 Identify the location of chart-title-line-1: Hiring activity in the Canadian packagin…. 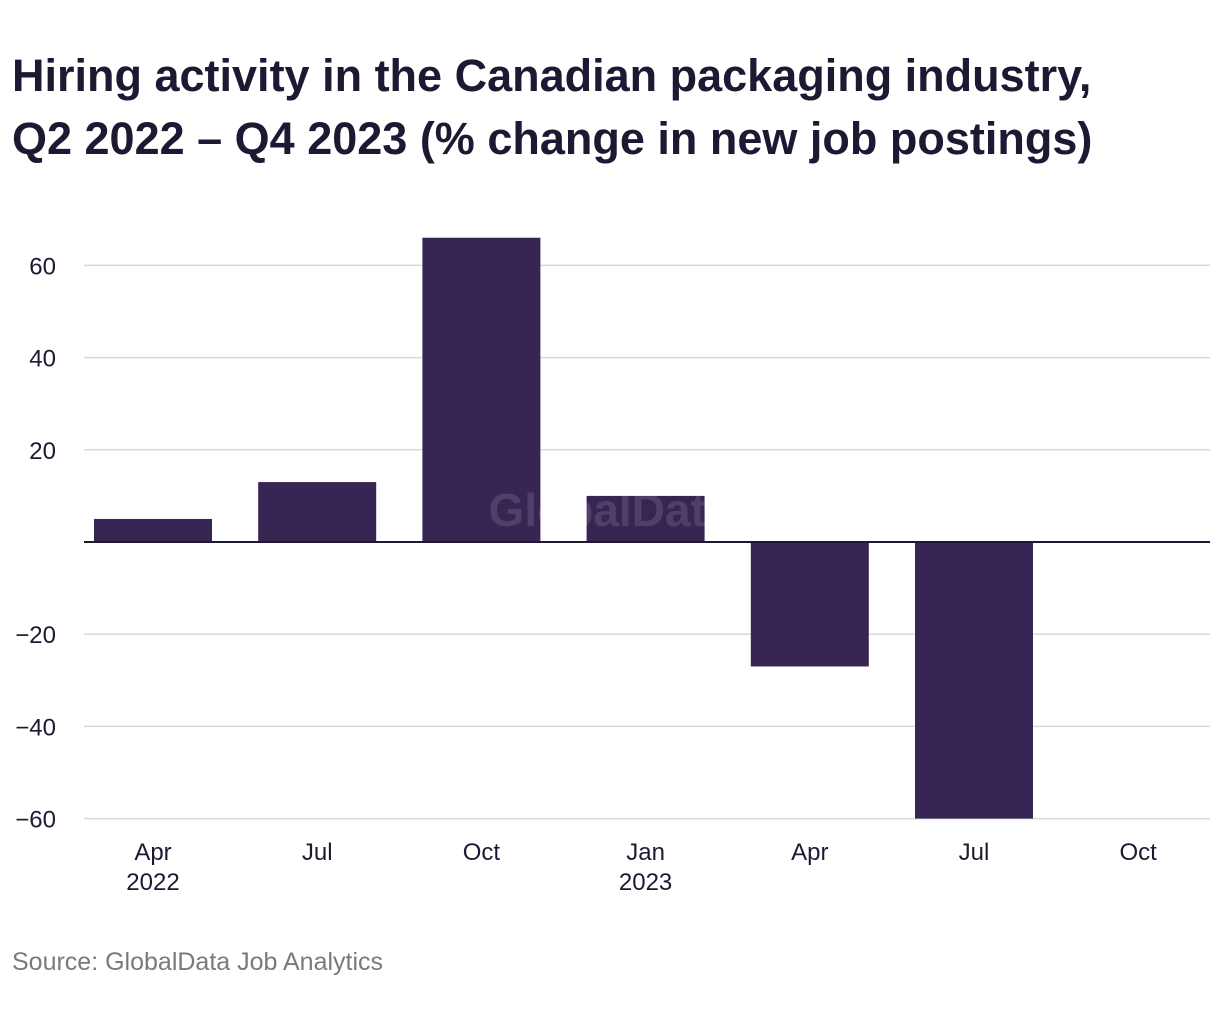
(552, 75).